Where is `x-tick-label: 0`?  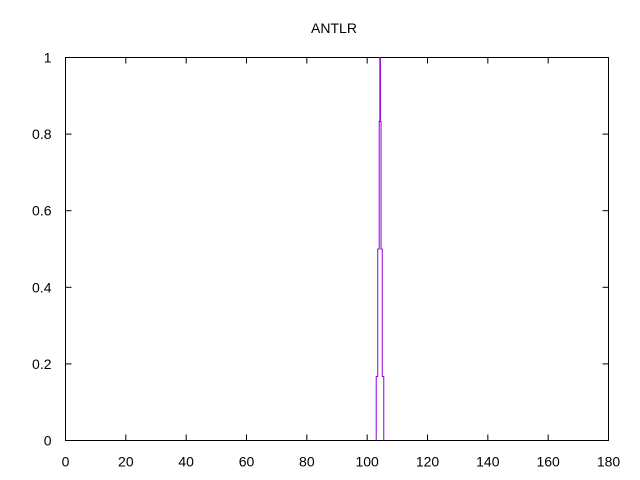 x-tick-label: 0 is located at coordinates (66, 462).